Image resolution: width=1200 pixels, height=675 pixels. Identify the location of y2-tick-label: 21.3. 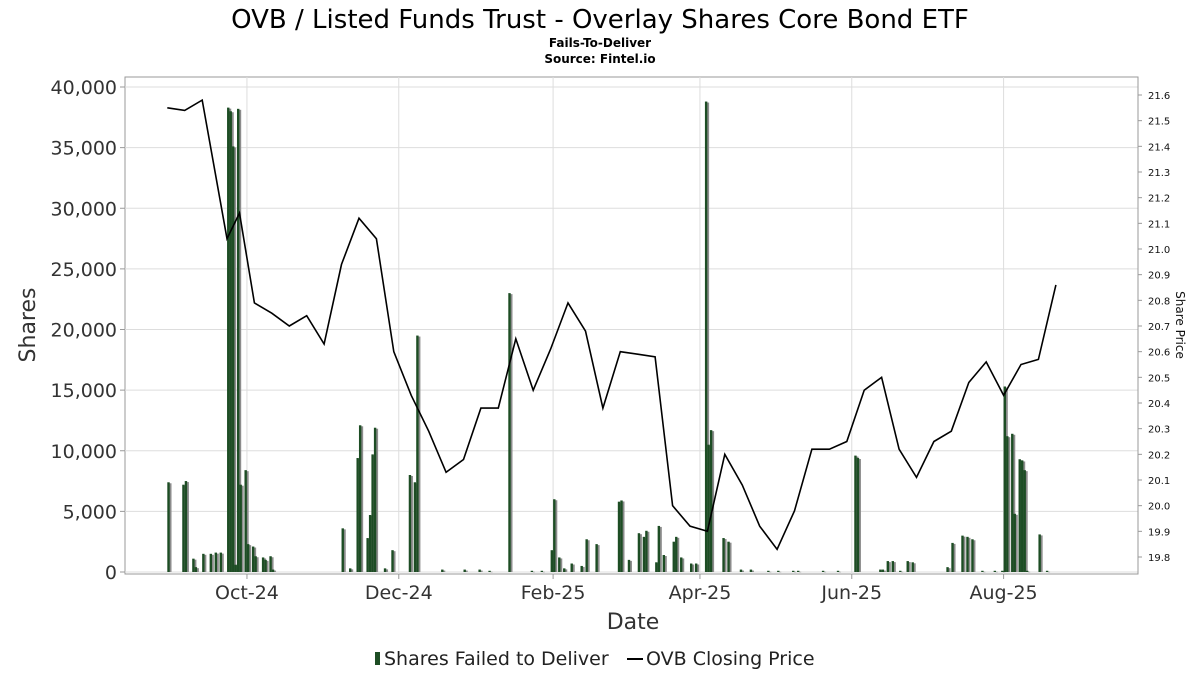
(1159, 173).